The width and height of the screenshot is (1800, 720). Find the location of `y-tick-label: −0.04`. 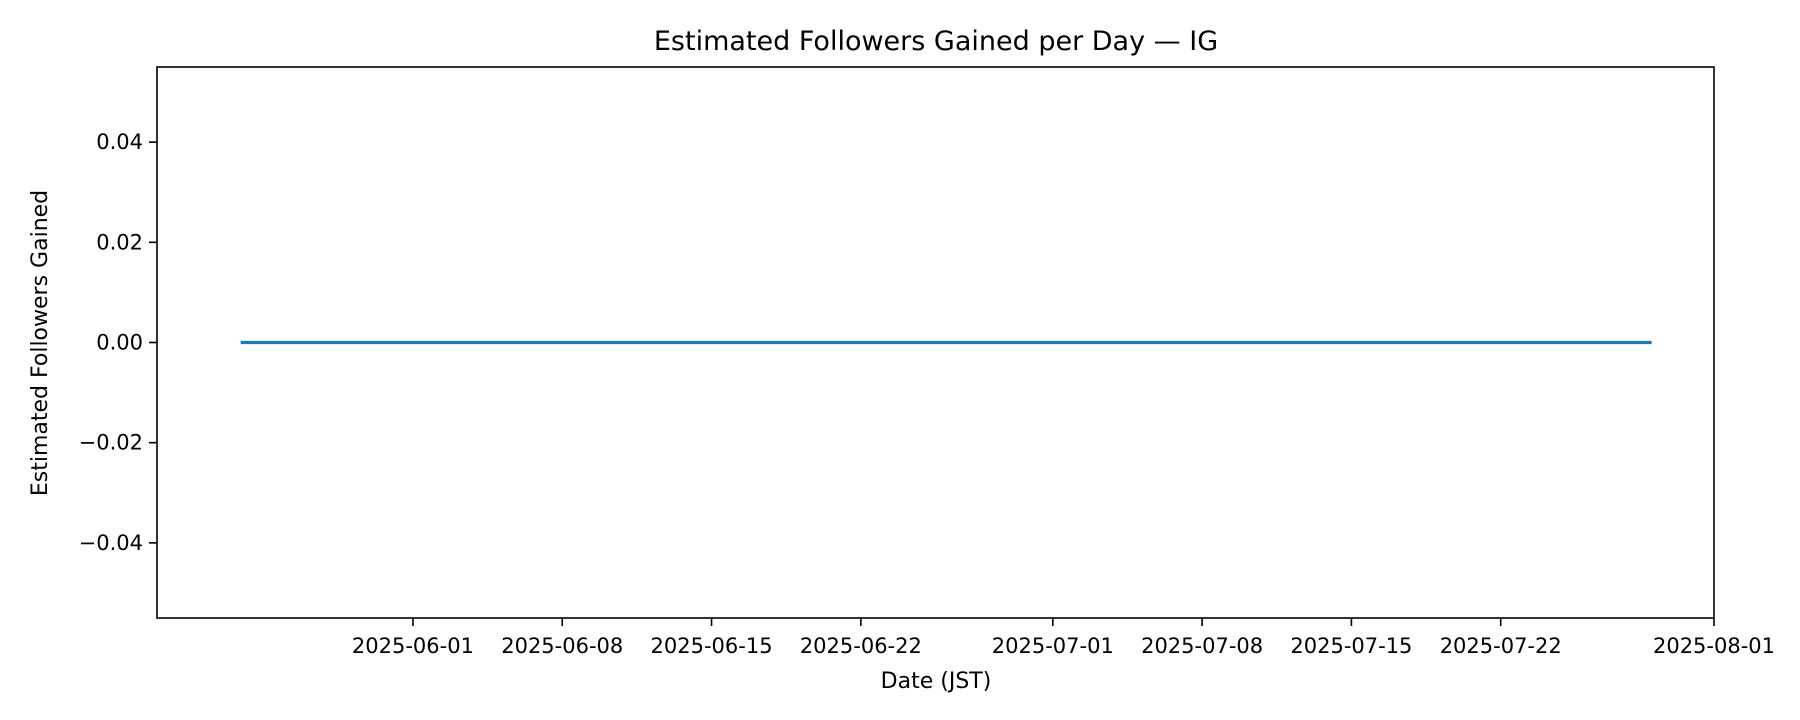

y-tick-label: −0.04 is located at coordinates (111, 543).